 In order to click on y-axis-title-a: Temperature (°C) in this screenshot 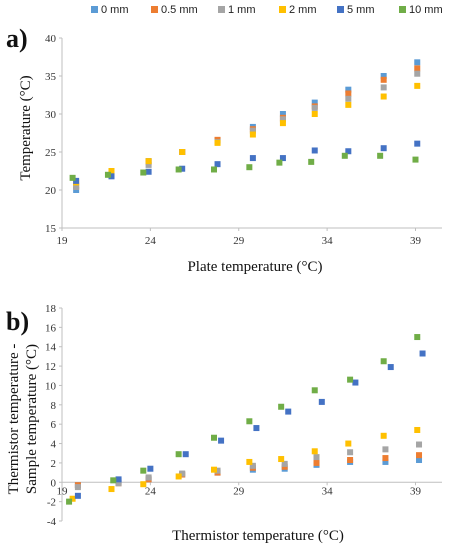, I will do `click(26, 127)`.